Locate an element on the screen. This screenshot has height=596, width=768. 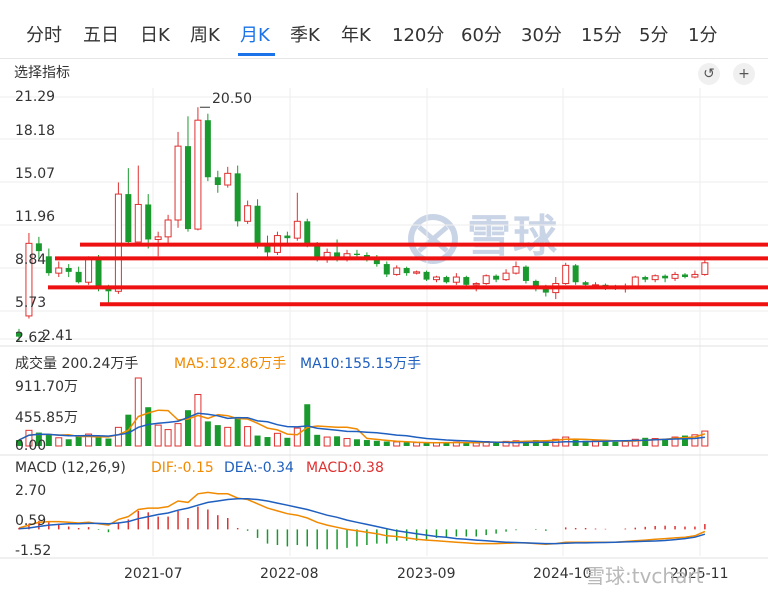
tab-120-min: 120分 is located at coordinates (418, 35).